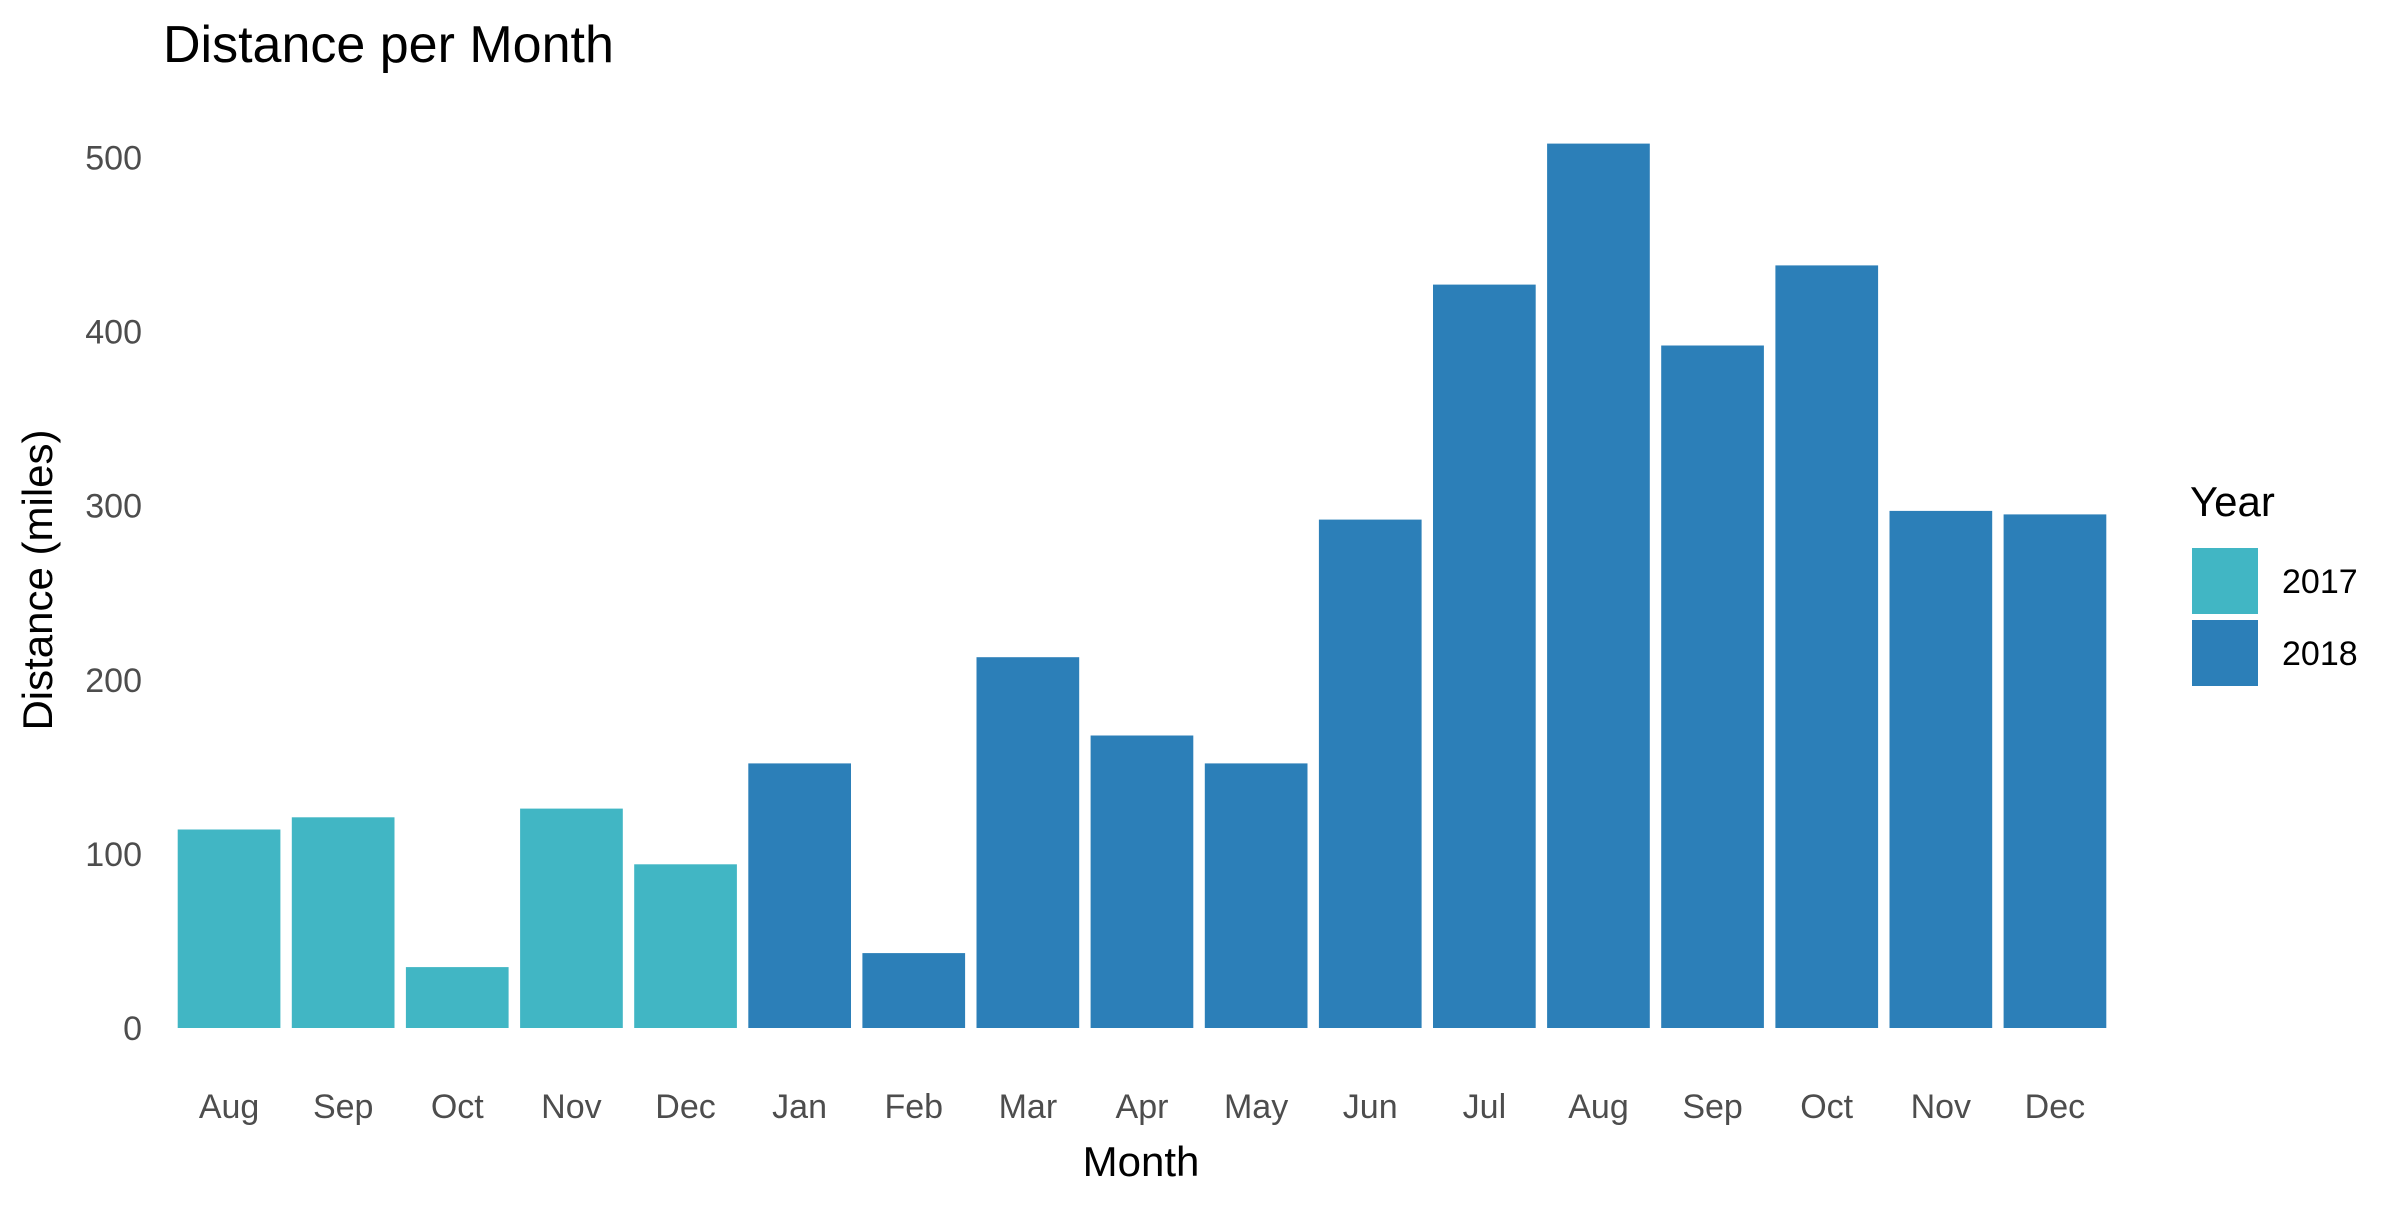  Describe the element at coordinates (1028, 1107) in the screenshot. I see `x-tick-label: Mar` at that location.